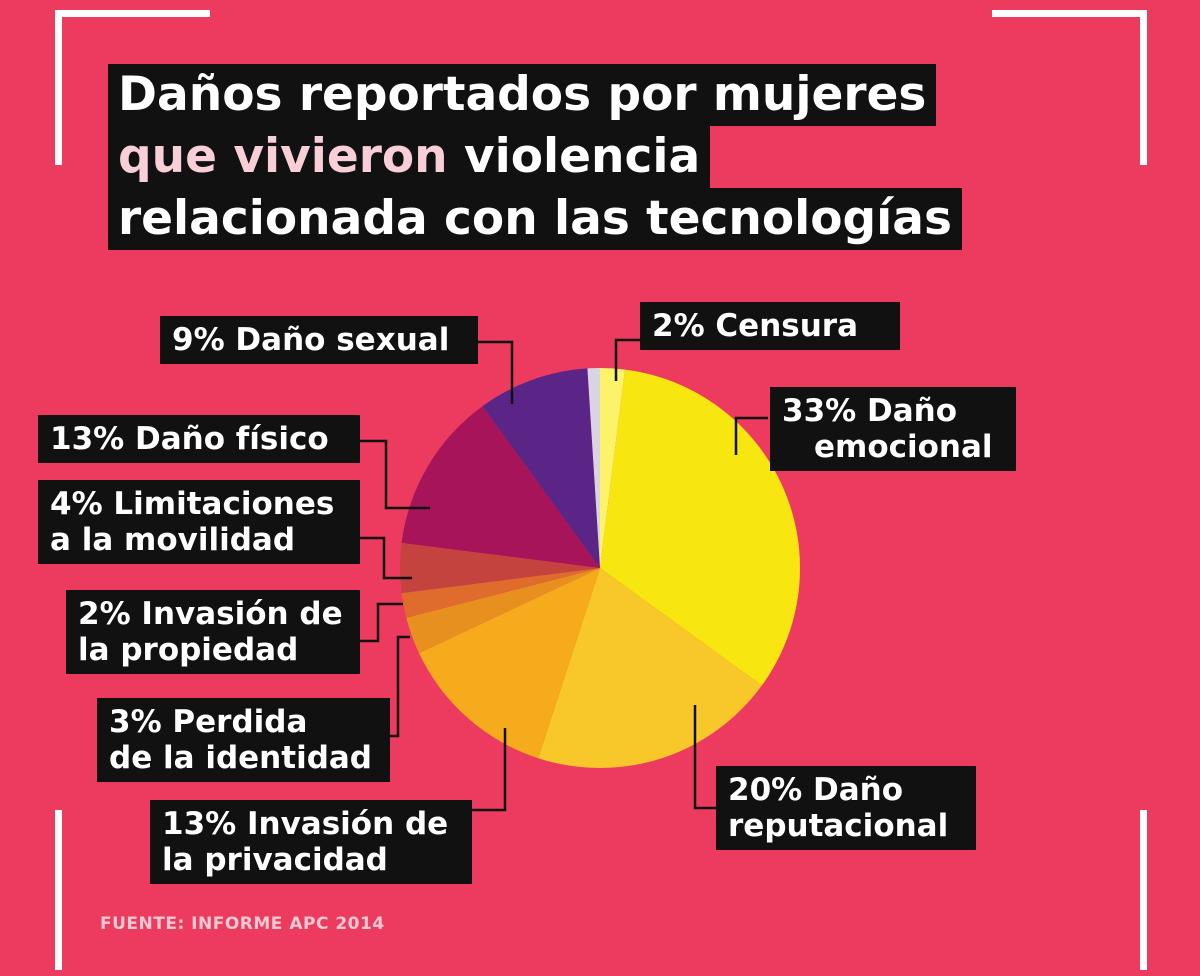 This screenshot has width=1200, height=976. What do you see at coordinates (188, 650) in the screenshot?
I see `slice-label-text: la propiedad` at bounding box center [188, 650].